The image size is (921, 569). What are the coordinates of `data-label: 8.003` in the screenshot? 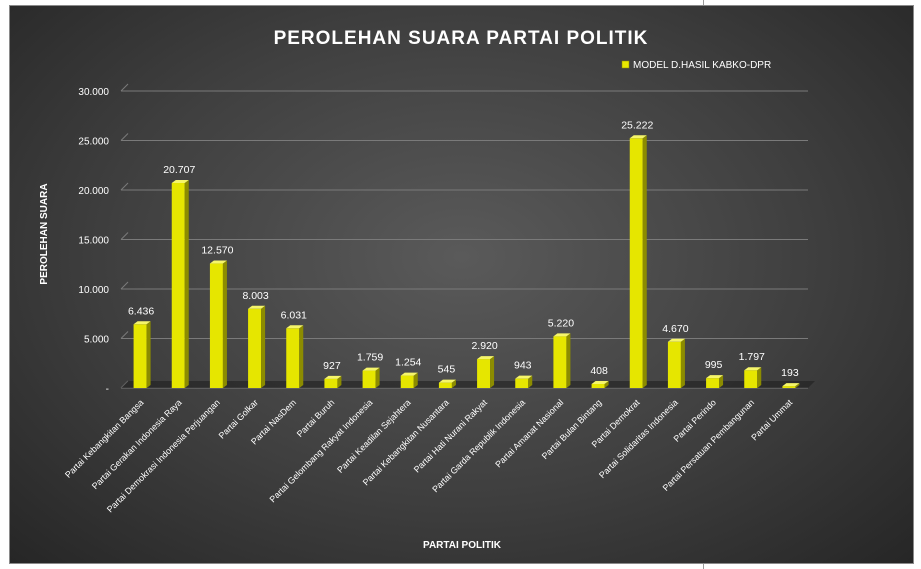 It's located at (255, 296).